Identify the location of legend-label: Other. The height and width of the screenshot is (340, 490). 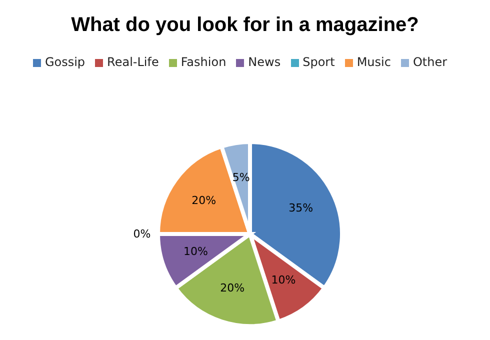
(430, 62).